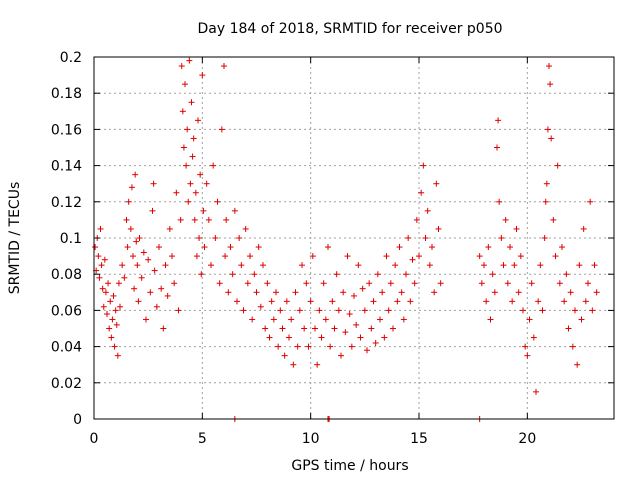 This screenshot has height=480, width=640. Describe the element at coordinates (77, 420) in the screenshot. I see `y-tick-label: 0` at that location.